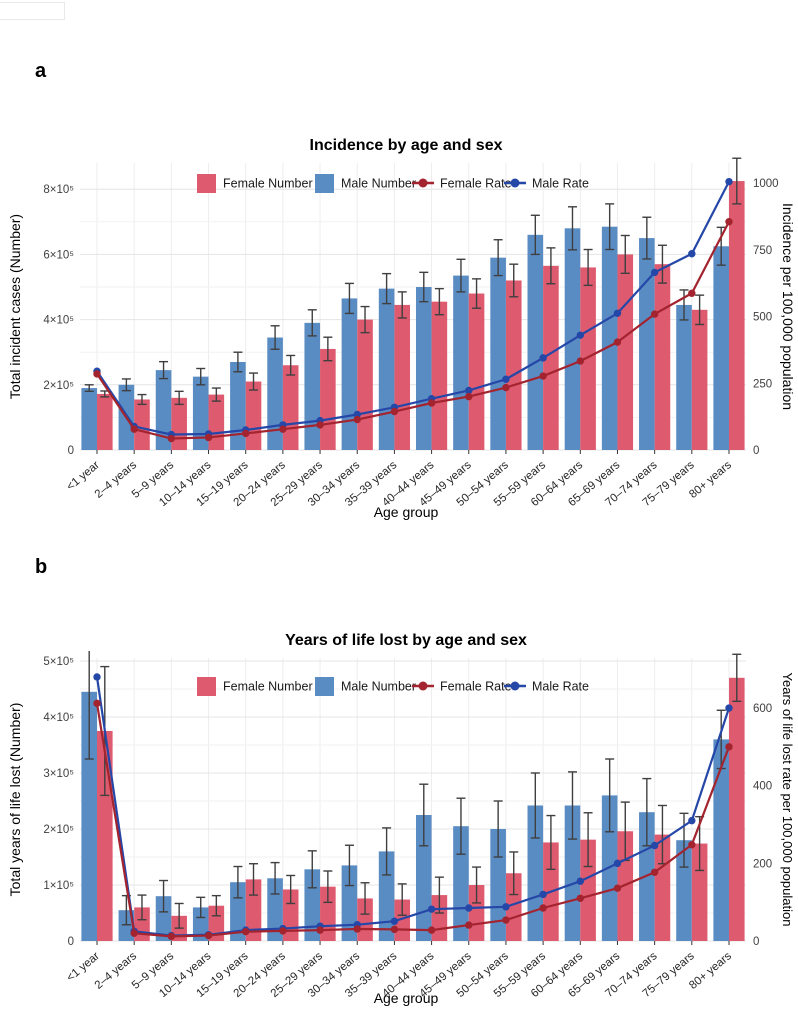 The height and width of the screenshot is (1015, 798). I want to click on left-tick-label: 0, so click(71, 451).